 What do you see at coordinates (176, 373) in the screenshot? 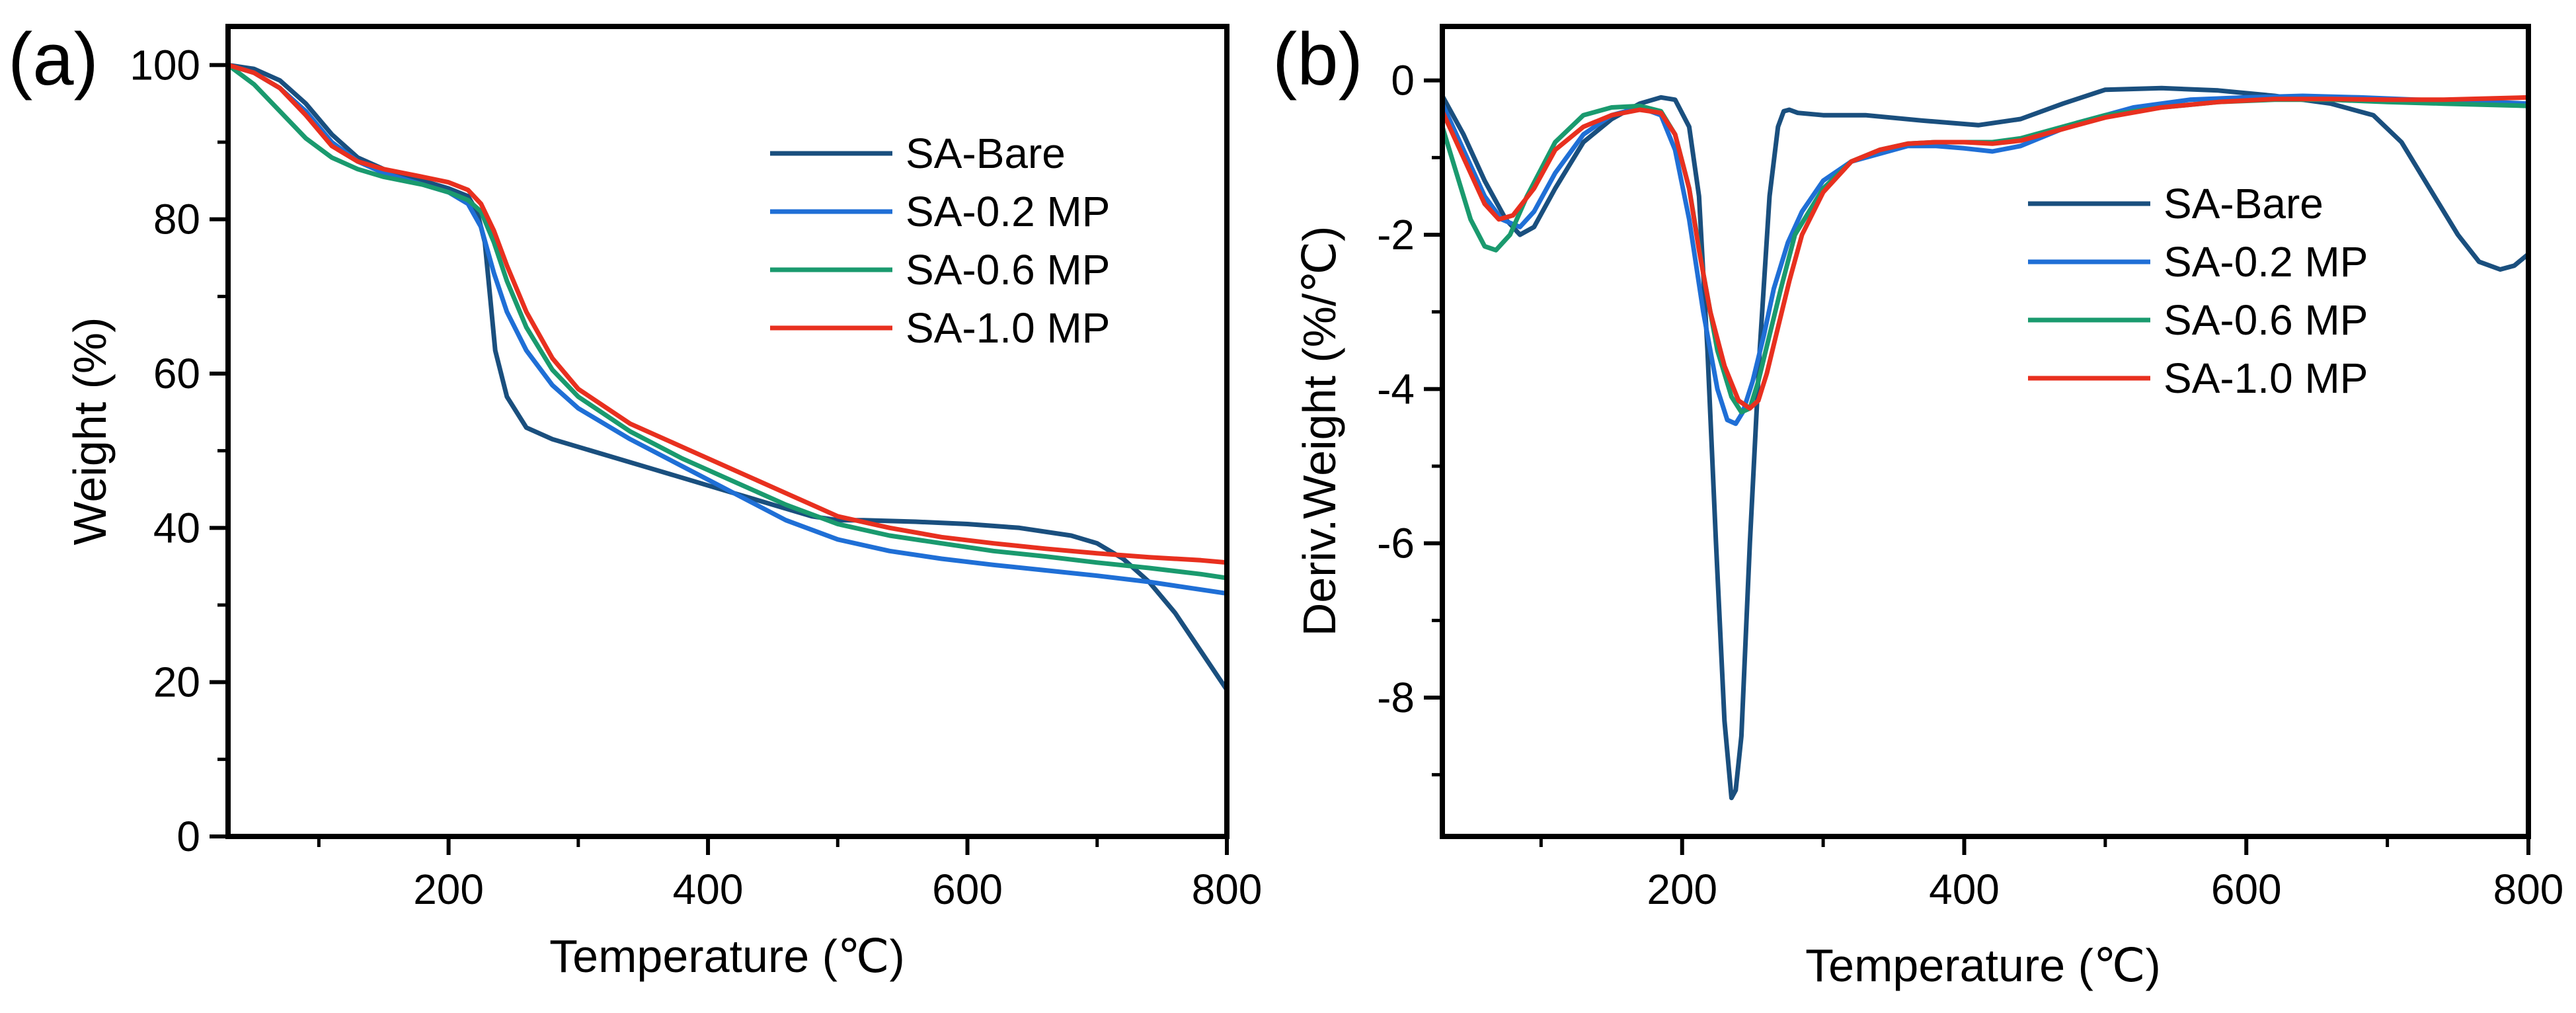
I see `y-tick-label: 60` at bounding box center [176, 373].